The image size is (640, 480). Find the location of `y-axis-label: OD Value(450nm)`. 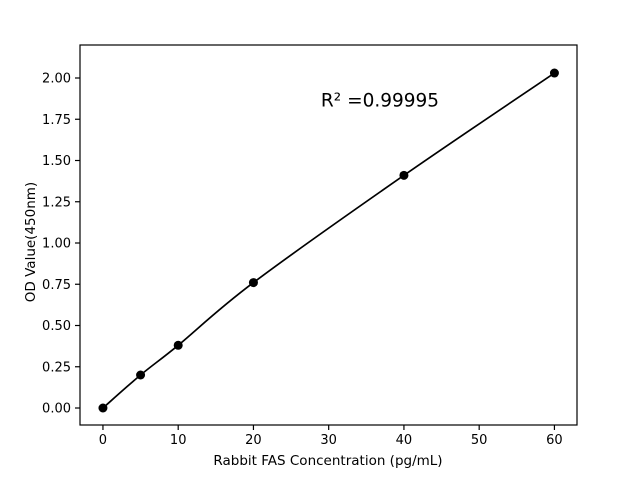

y-axis-label: OD Value(450nm) is located at coordinates (31, 242).